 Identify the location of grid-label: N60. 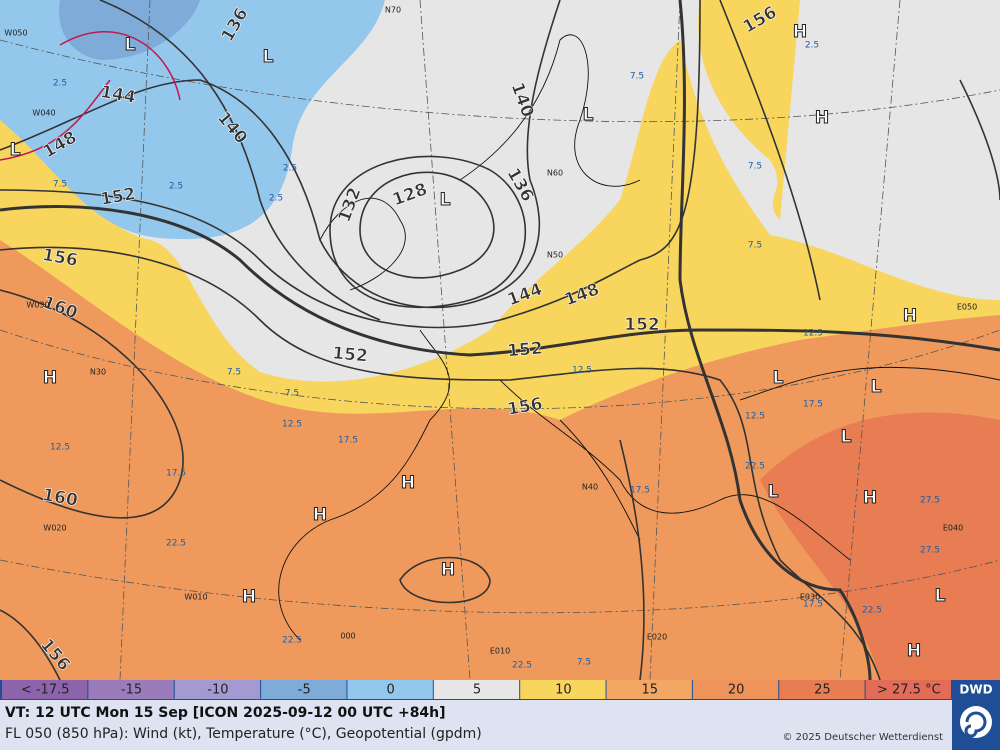
(555, 173).